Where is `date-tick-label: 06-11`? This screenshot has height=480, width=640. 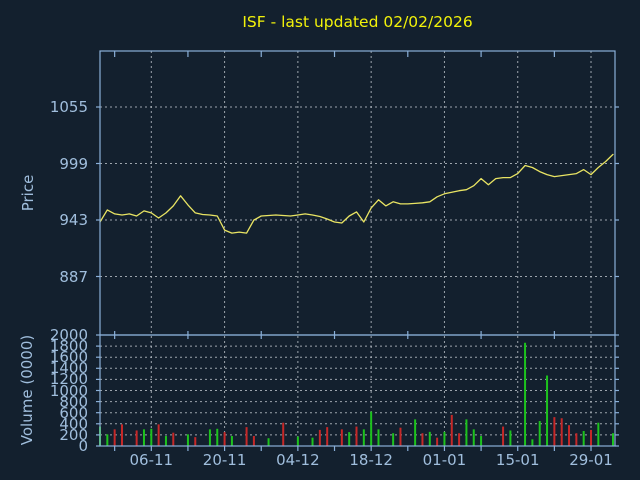 date-tick-label: 06-11 is located at coordinates (151, 460).